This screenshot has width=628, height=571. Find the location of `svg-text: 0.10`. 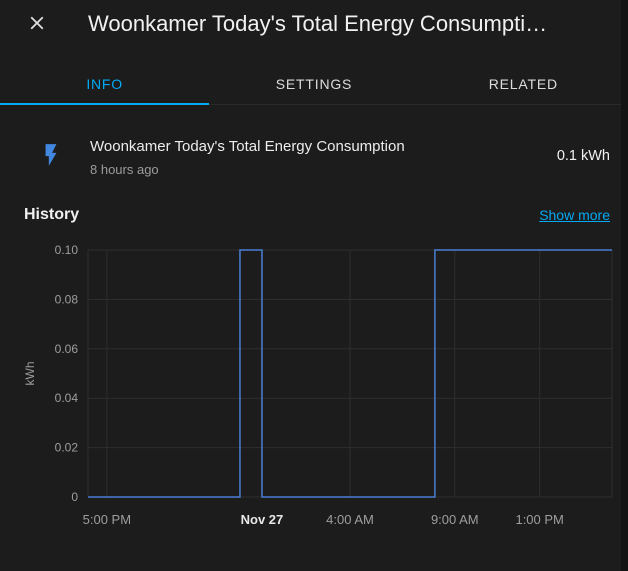

svg-text: 0.10 is located at coordinates (67, 250).